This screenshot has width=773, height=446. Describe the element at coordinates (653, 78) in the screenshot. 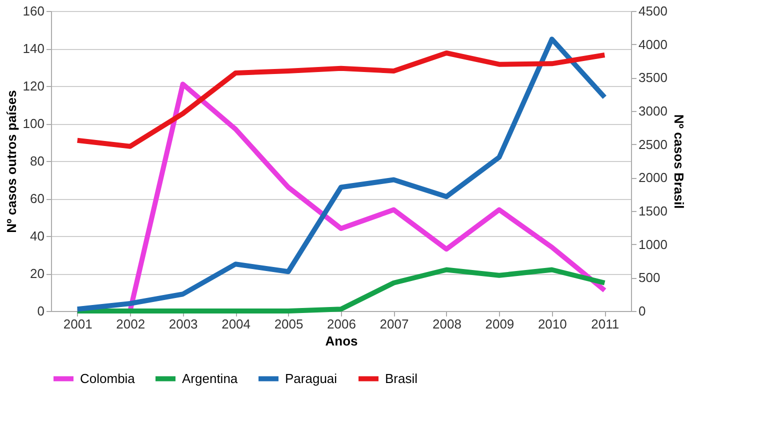

I see `y2-tick-label: 3500` at that location.